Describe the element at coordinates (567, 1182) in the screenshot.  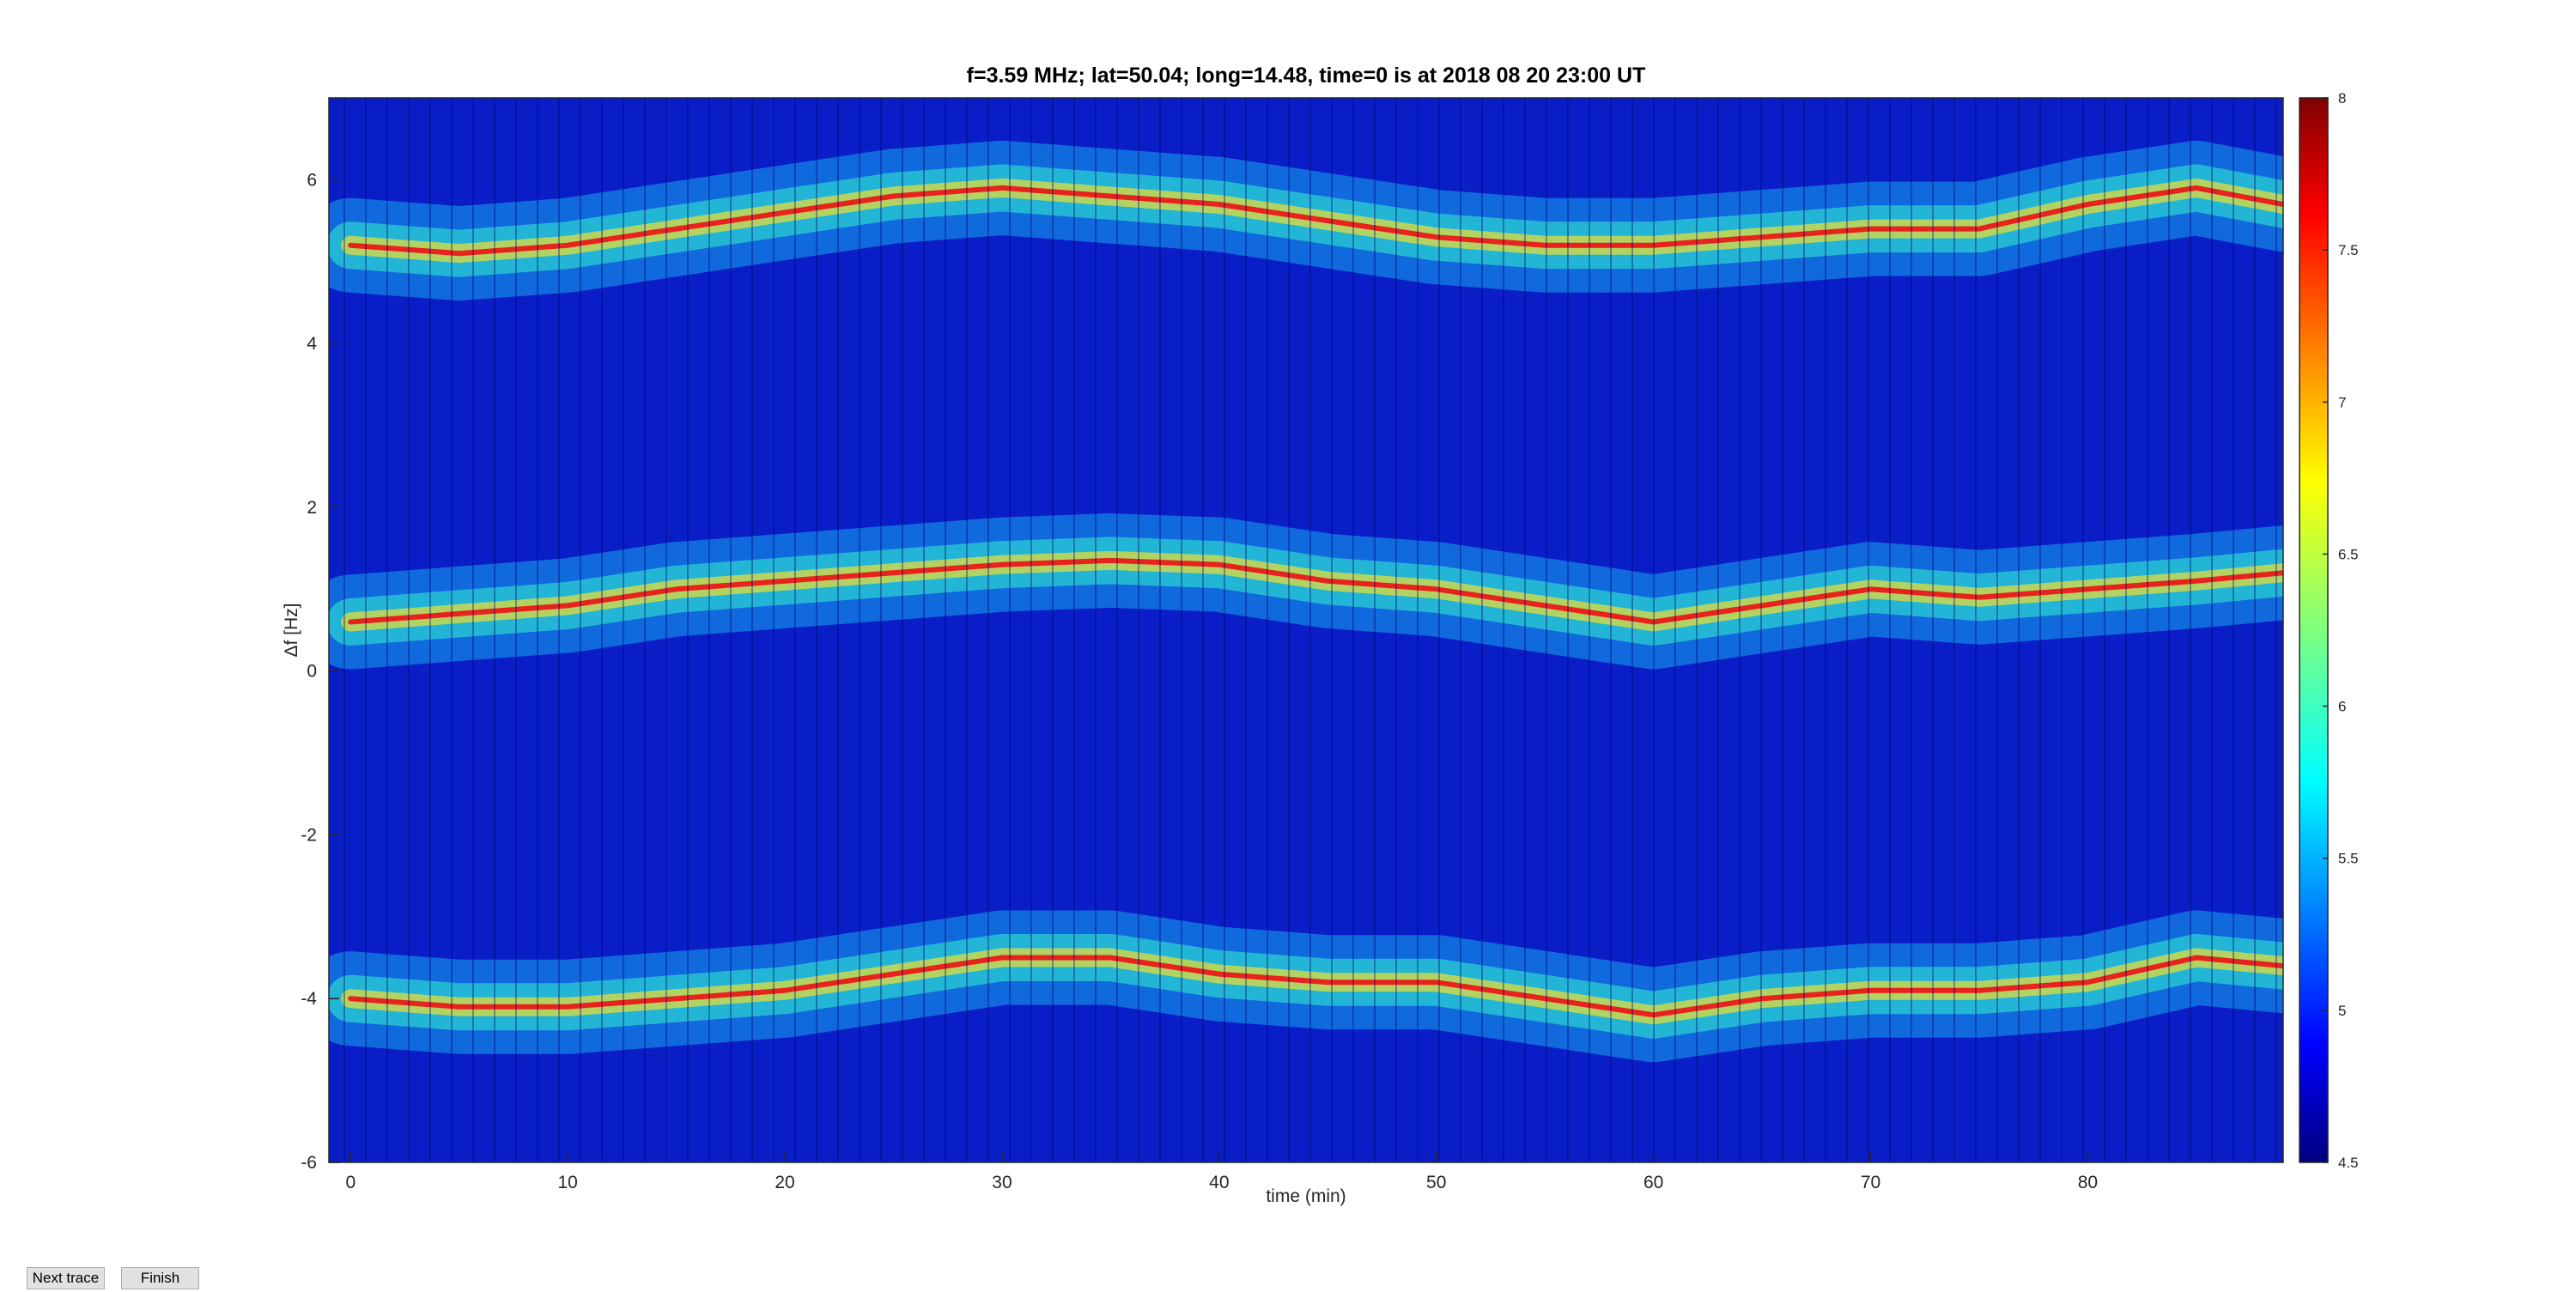
I see `x-tick-label: 10` at that location.